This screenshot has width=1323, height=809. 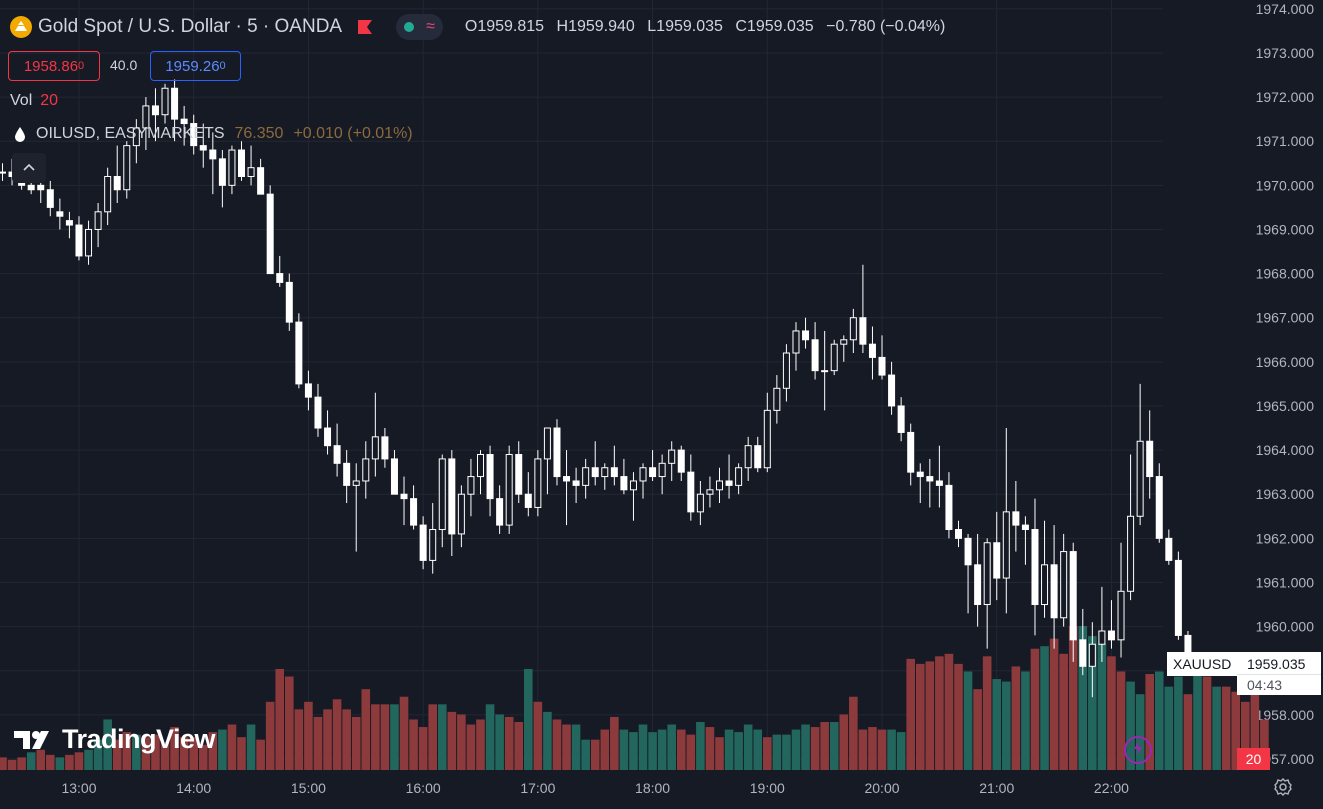 What do you see at coordinates (1285, 229) in the screenshot?
I see `y-tick-label: 1969.000` at bounding box center [1285, 229].